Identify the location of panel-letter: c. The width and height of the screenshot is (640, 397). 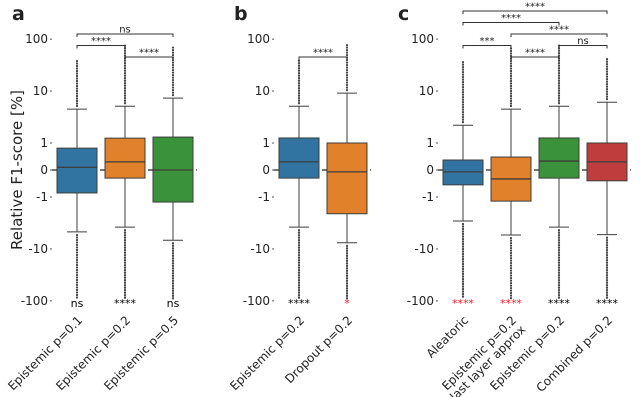
(403, 14).